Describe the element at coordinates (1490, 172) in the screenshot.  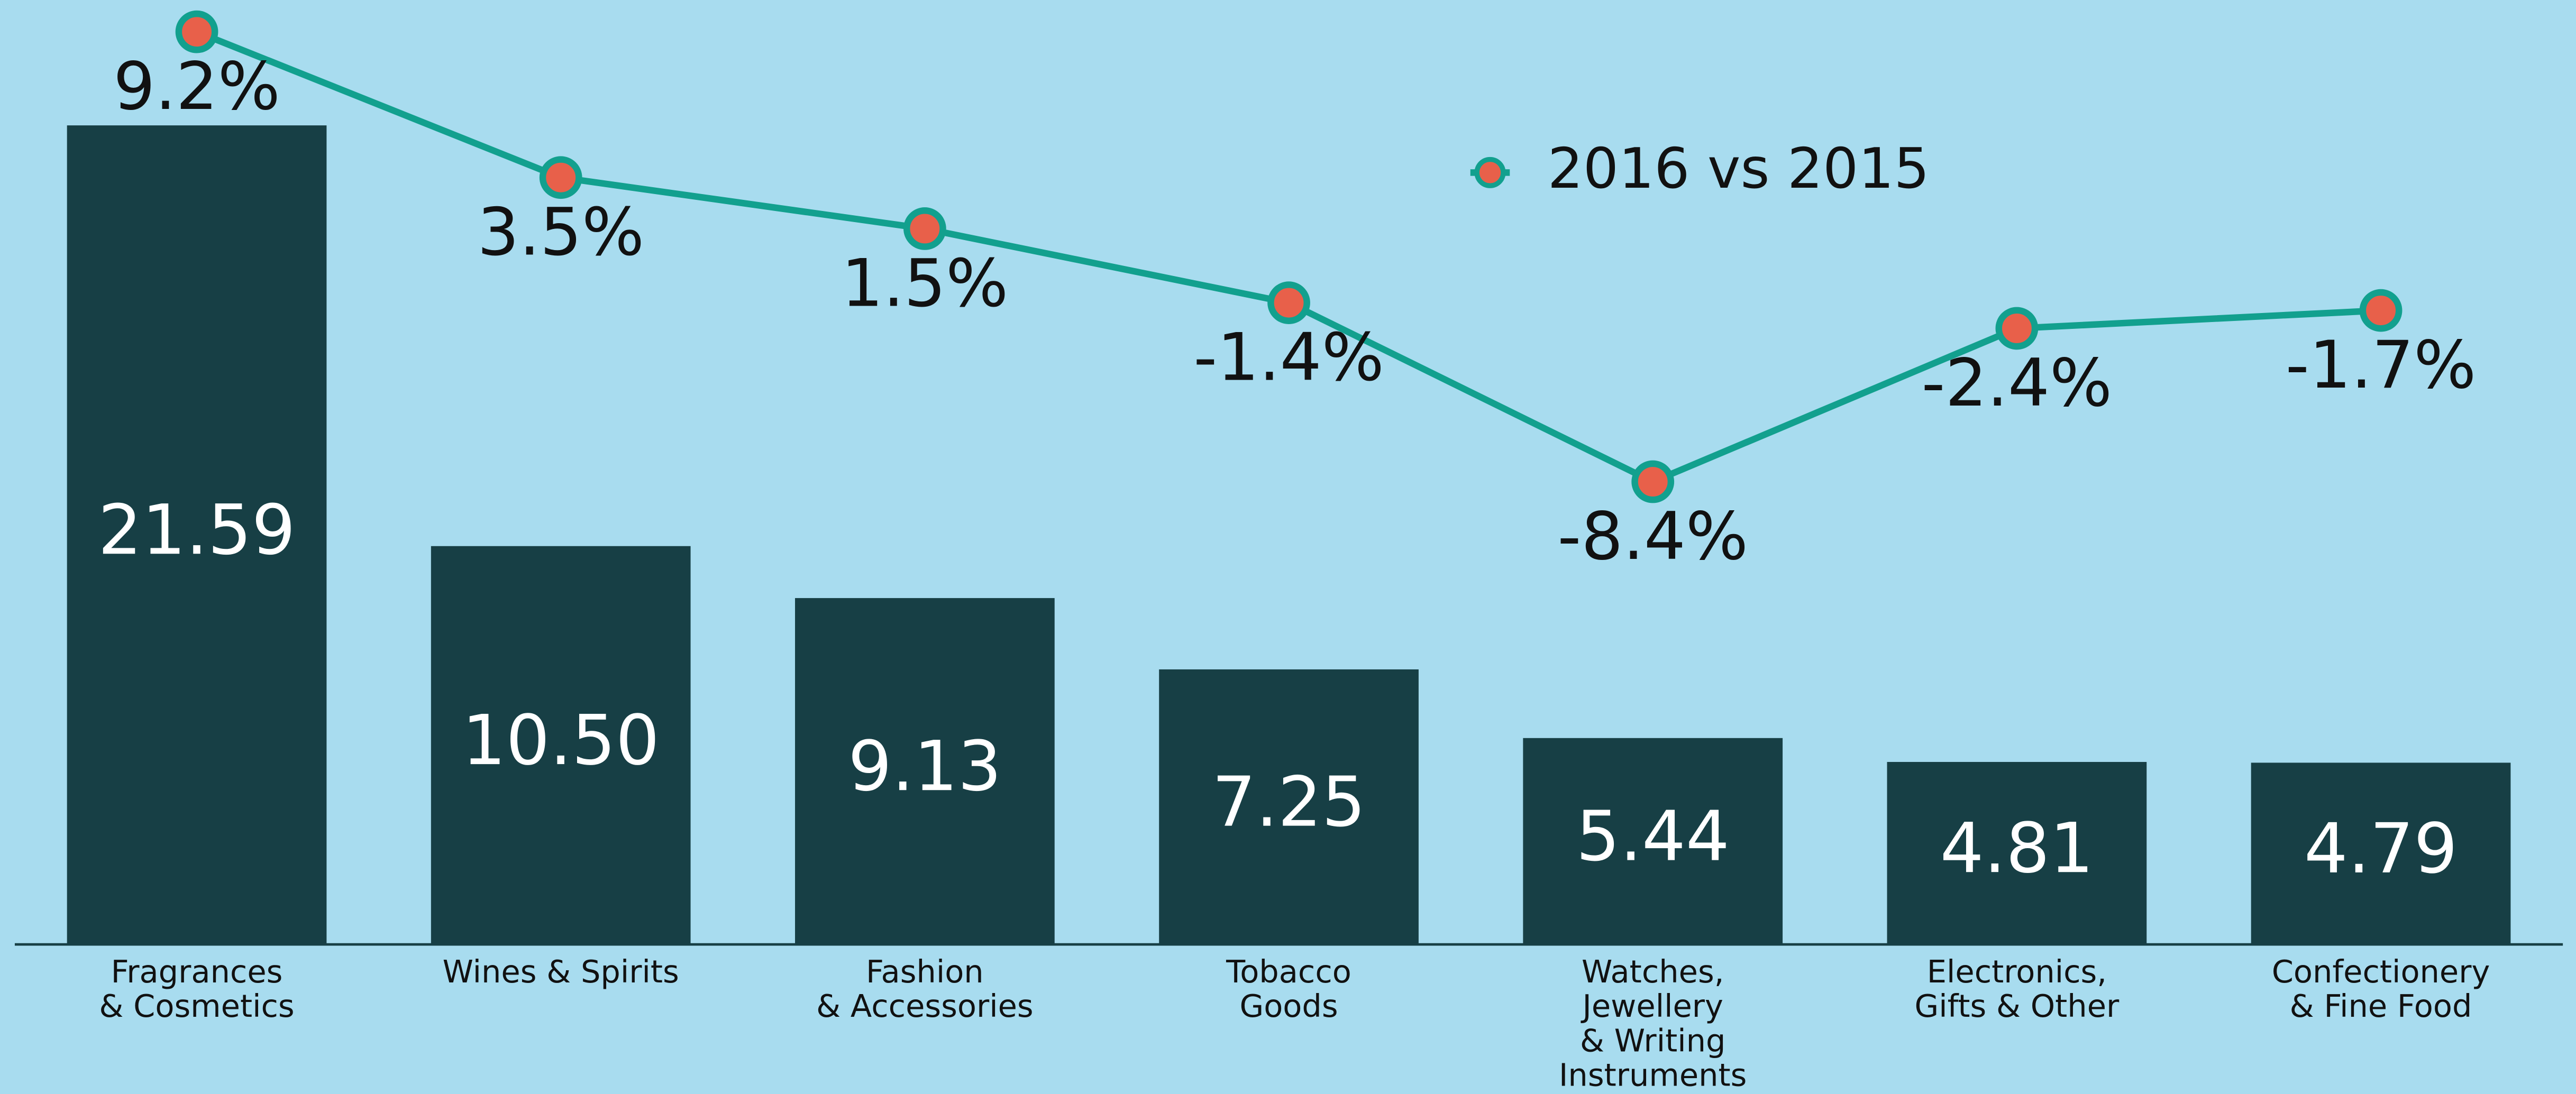
I see `legend-marker` at that location.